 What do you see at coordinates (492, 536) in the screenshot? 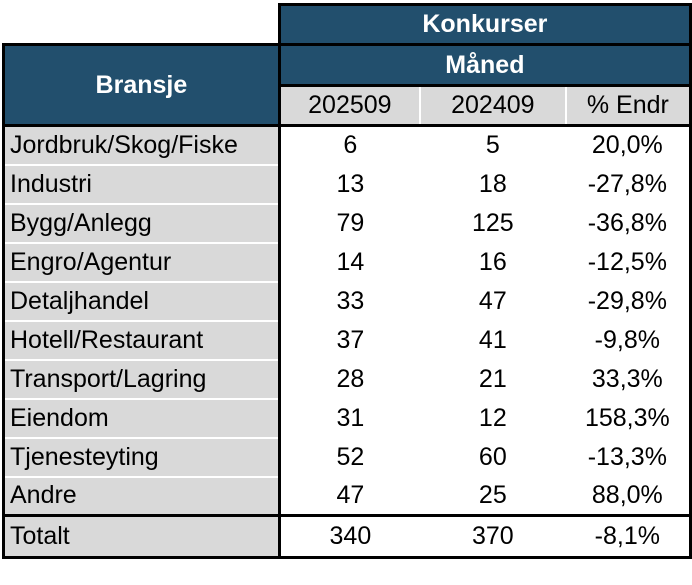
I see `total-value-202409: 370` at bounding box center [492, 536].